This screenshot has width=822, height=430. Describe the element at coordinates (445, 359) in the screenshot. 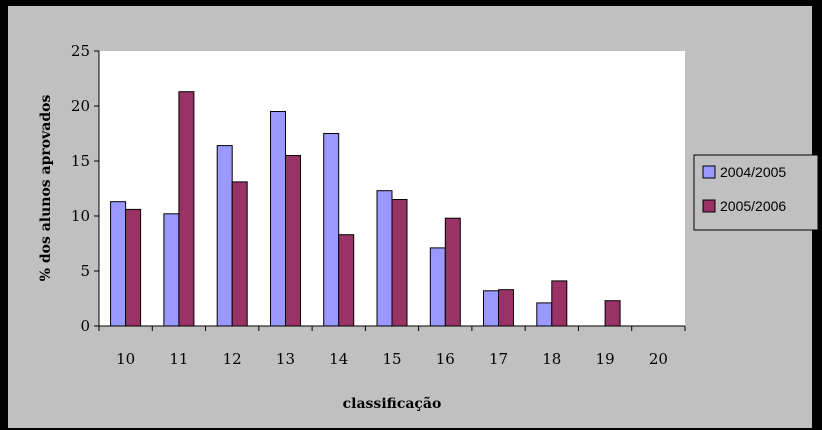

I see `x-tick-label: 16` at that location.